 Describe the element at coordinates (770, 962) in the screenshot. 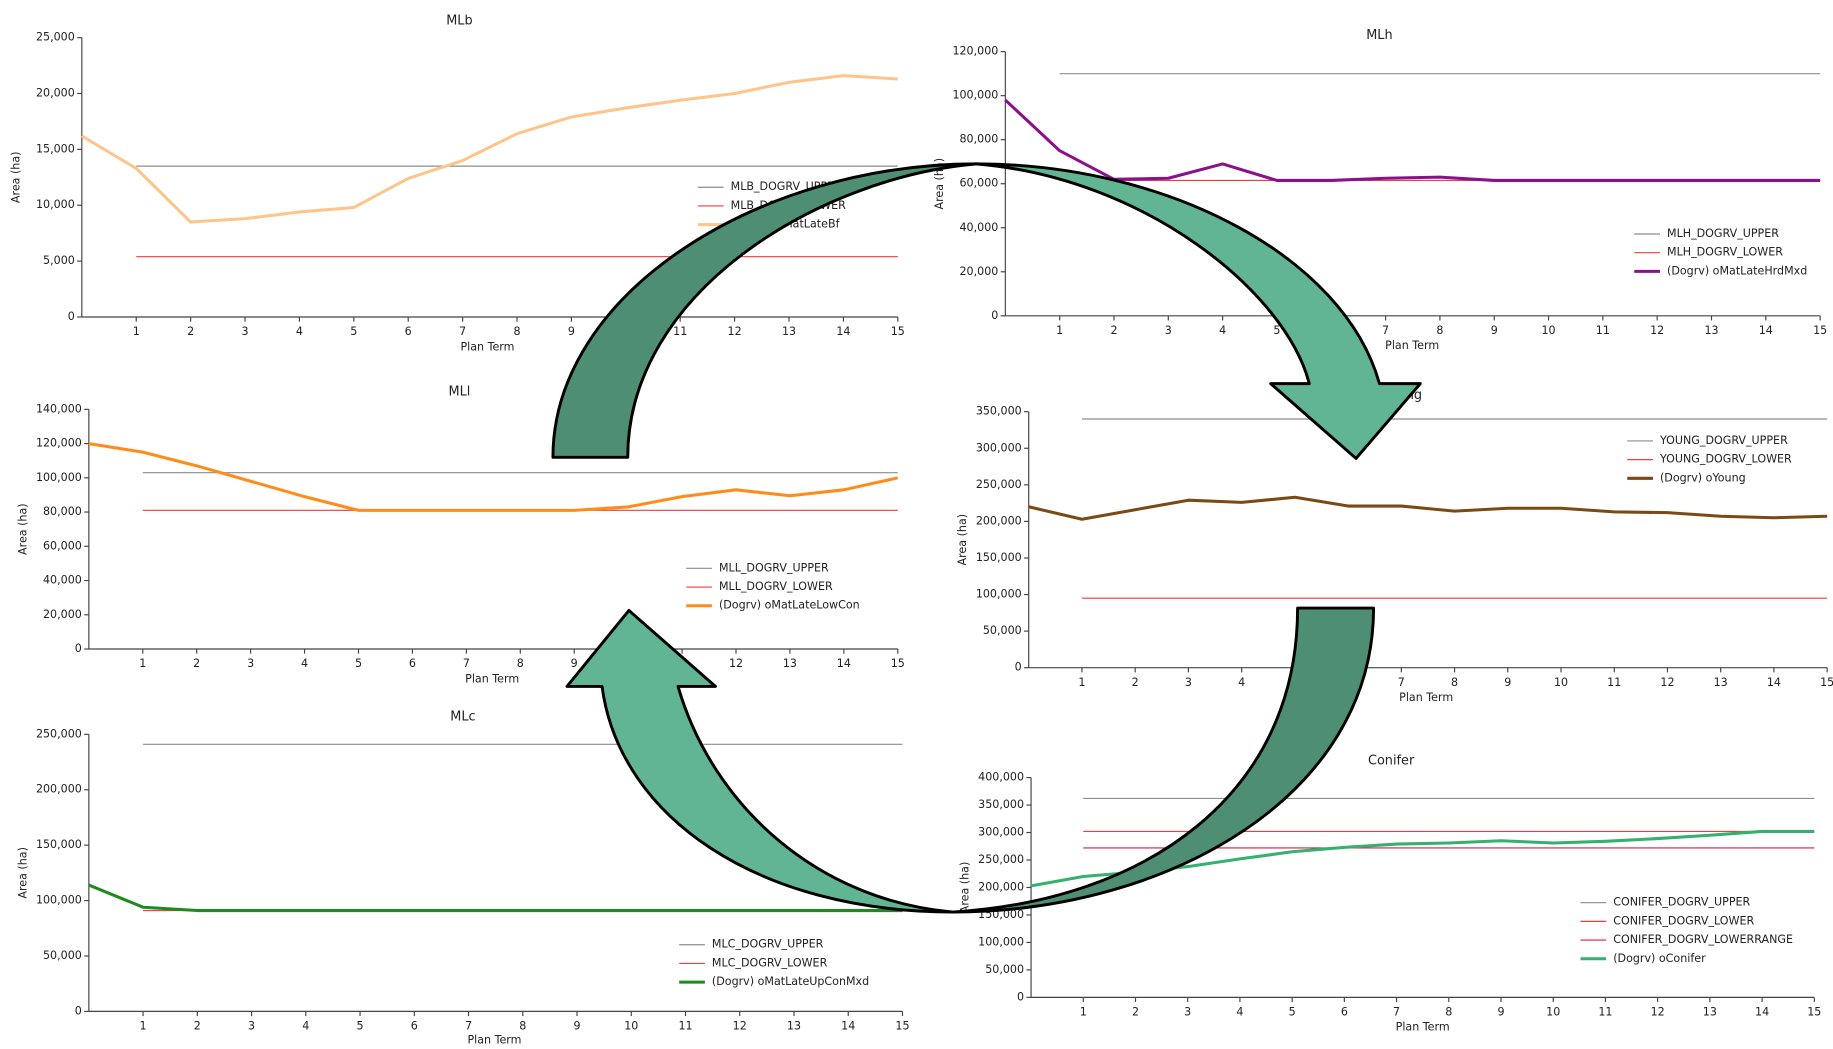

I see `legend-label: MLC_DOGRV_LOWER` at that location.